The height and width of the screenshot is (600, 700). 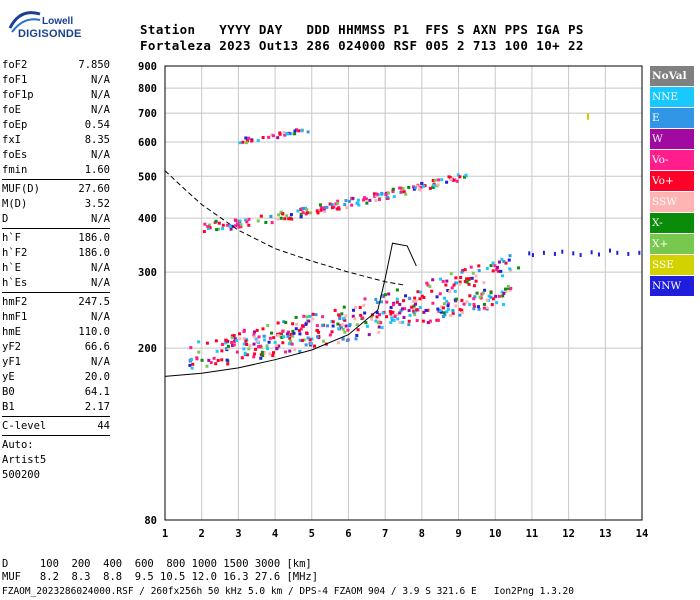 What do you see at coordinates (56, 407) in the screenshot?
I see `param-row: B1 2.17` at bounding box center [56, 407].